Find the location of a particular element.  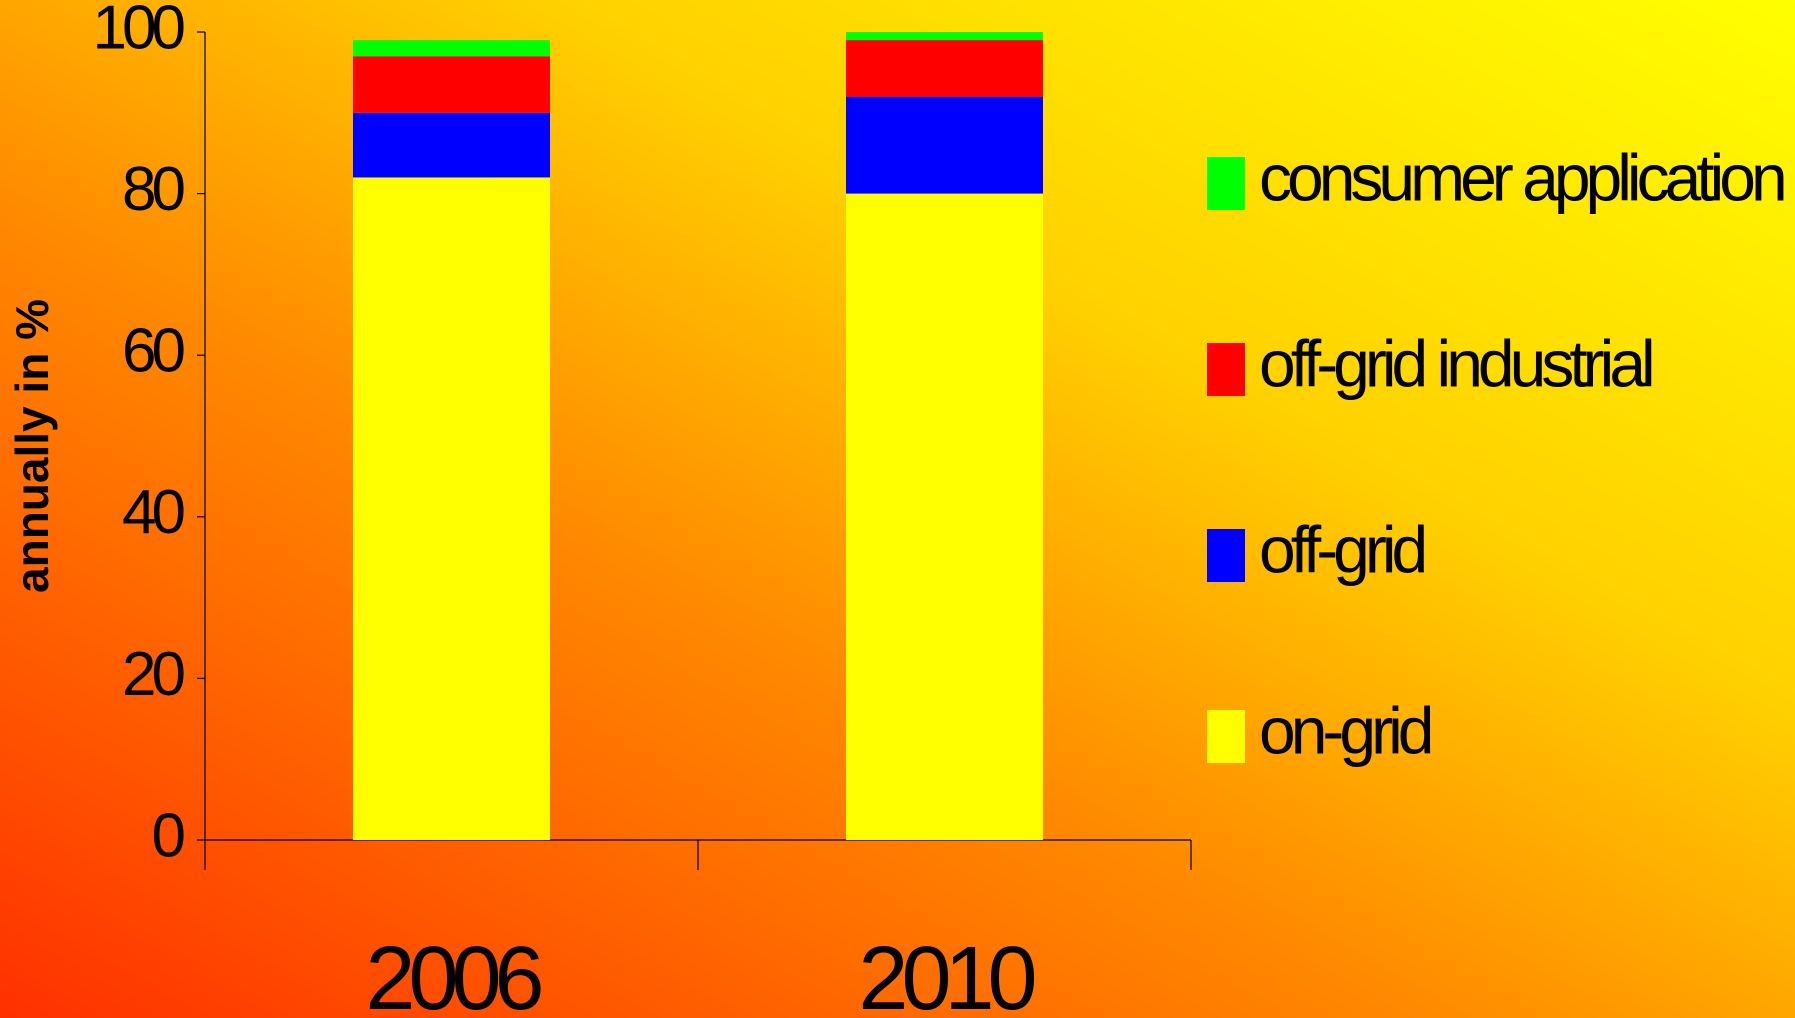

legend-label: consumer application is located at coordinates (1521, 177).